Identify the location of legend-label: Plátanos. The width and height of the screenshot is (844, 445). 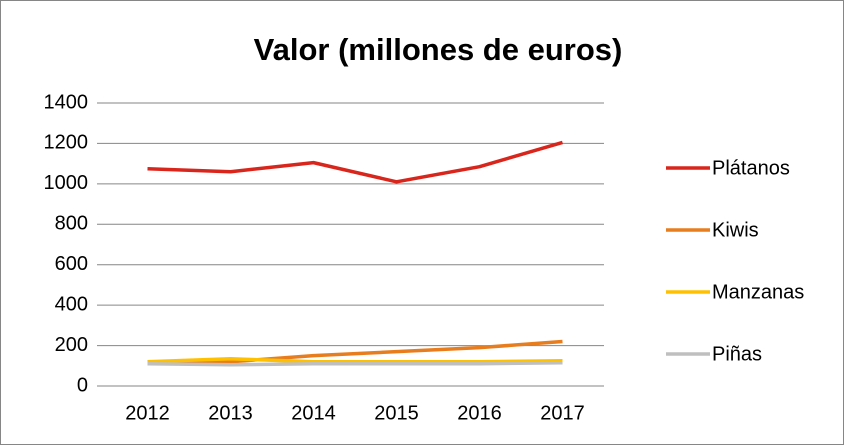
(751, 168).